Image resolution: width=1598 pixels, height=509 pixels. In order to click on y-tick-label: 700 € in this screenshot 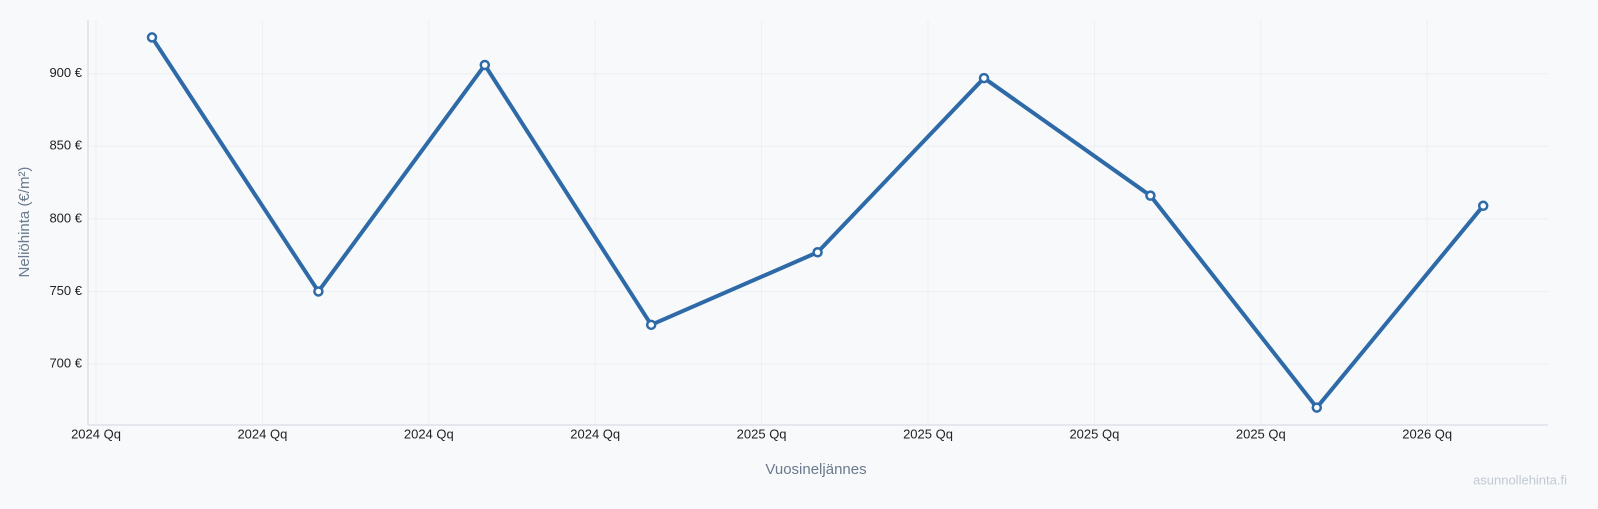, I will do `click(65, 362)`.